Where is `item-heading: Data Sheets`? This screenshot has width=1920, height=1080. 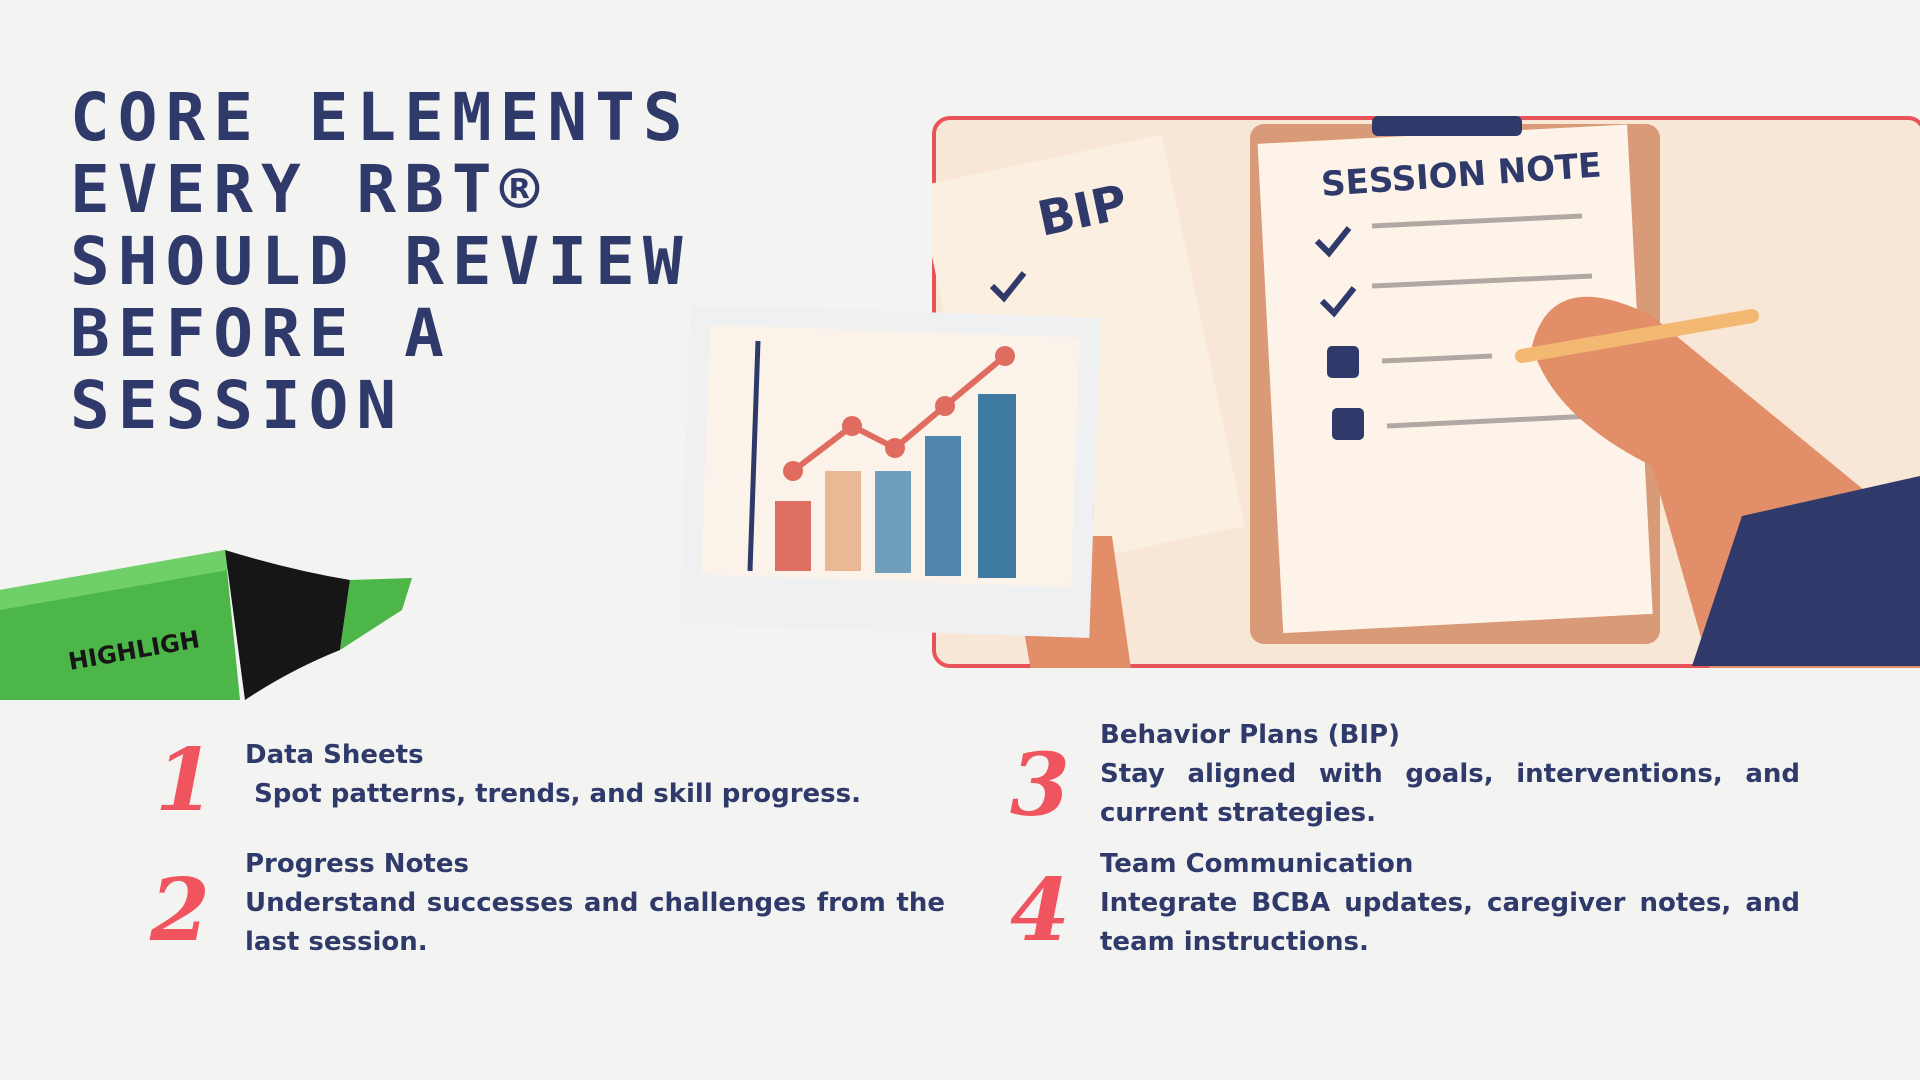 item-heading: Data Sheets is located at coordinates (334, 755).